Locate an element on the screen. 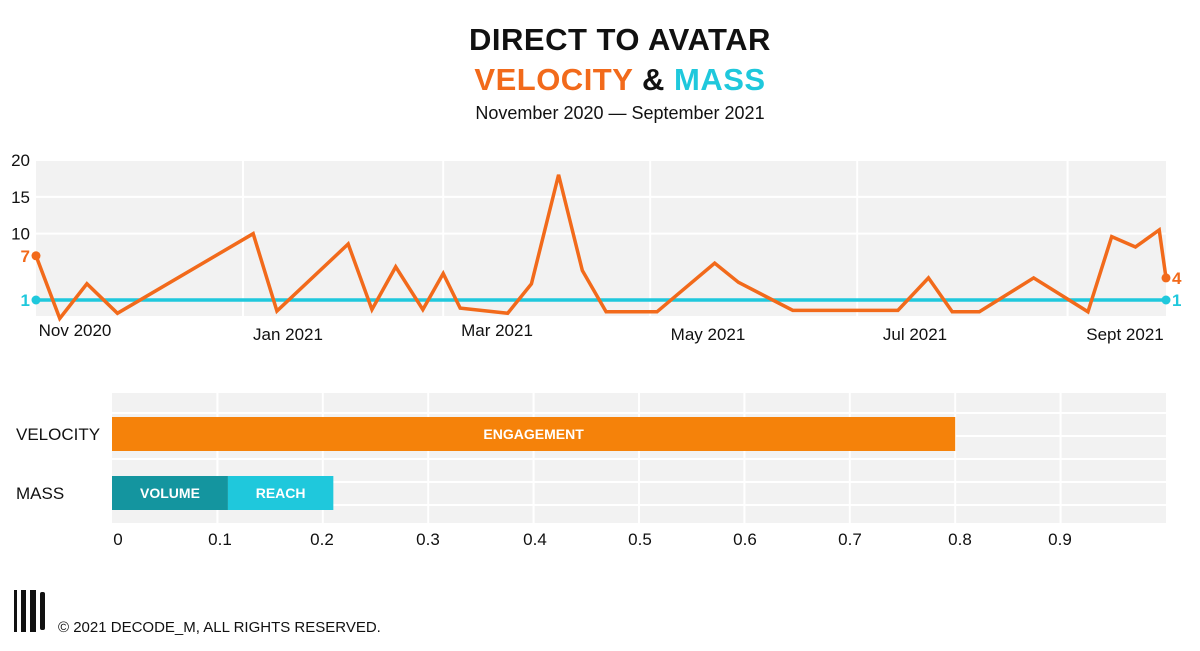  bar-x-tick-label: 0.7 is located at coordinates (850, 539).